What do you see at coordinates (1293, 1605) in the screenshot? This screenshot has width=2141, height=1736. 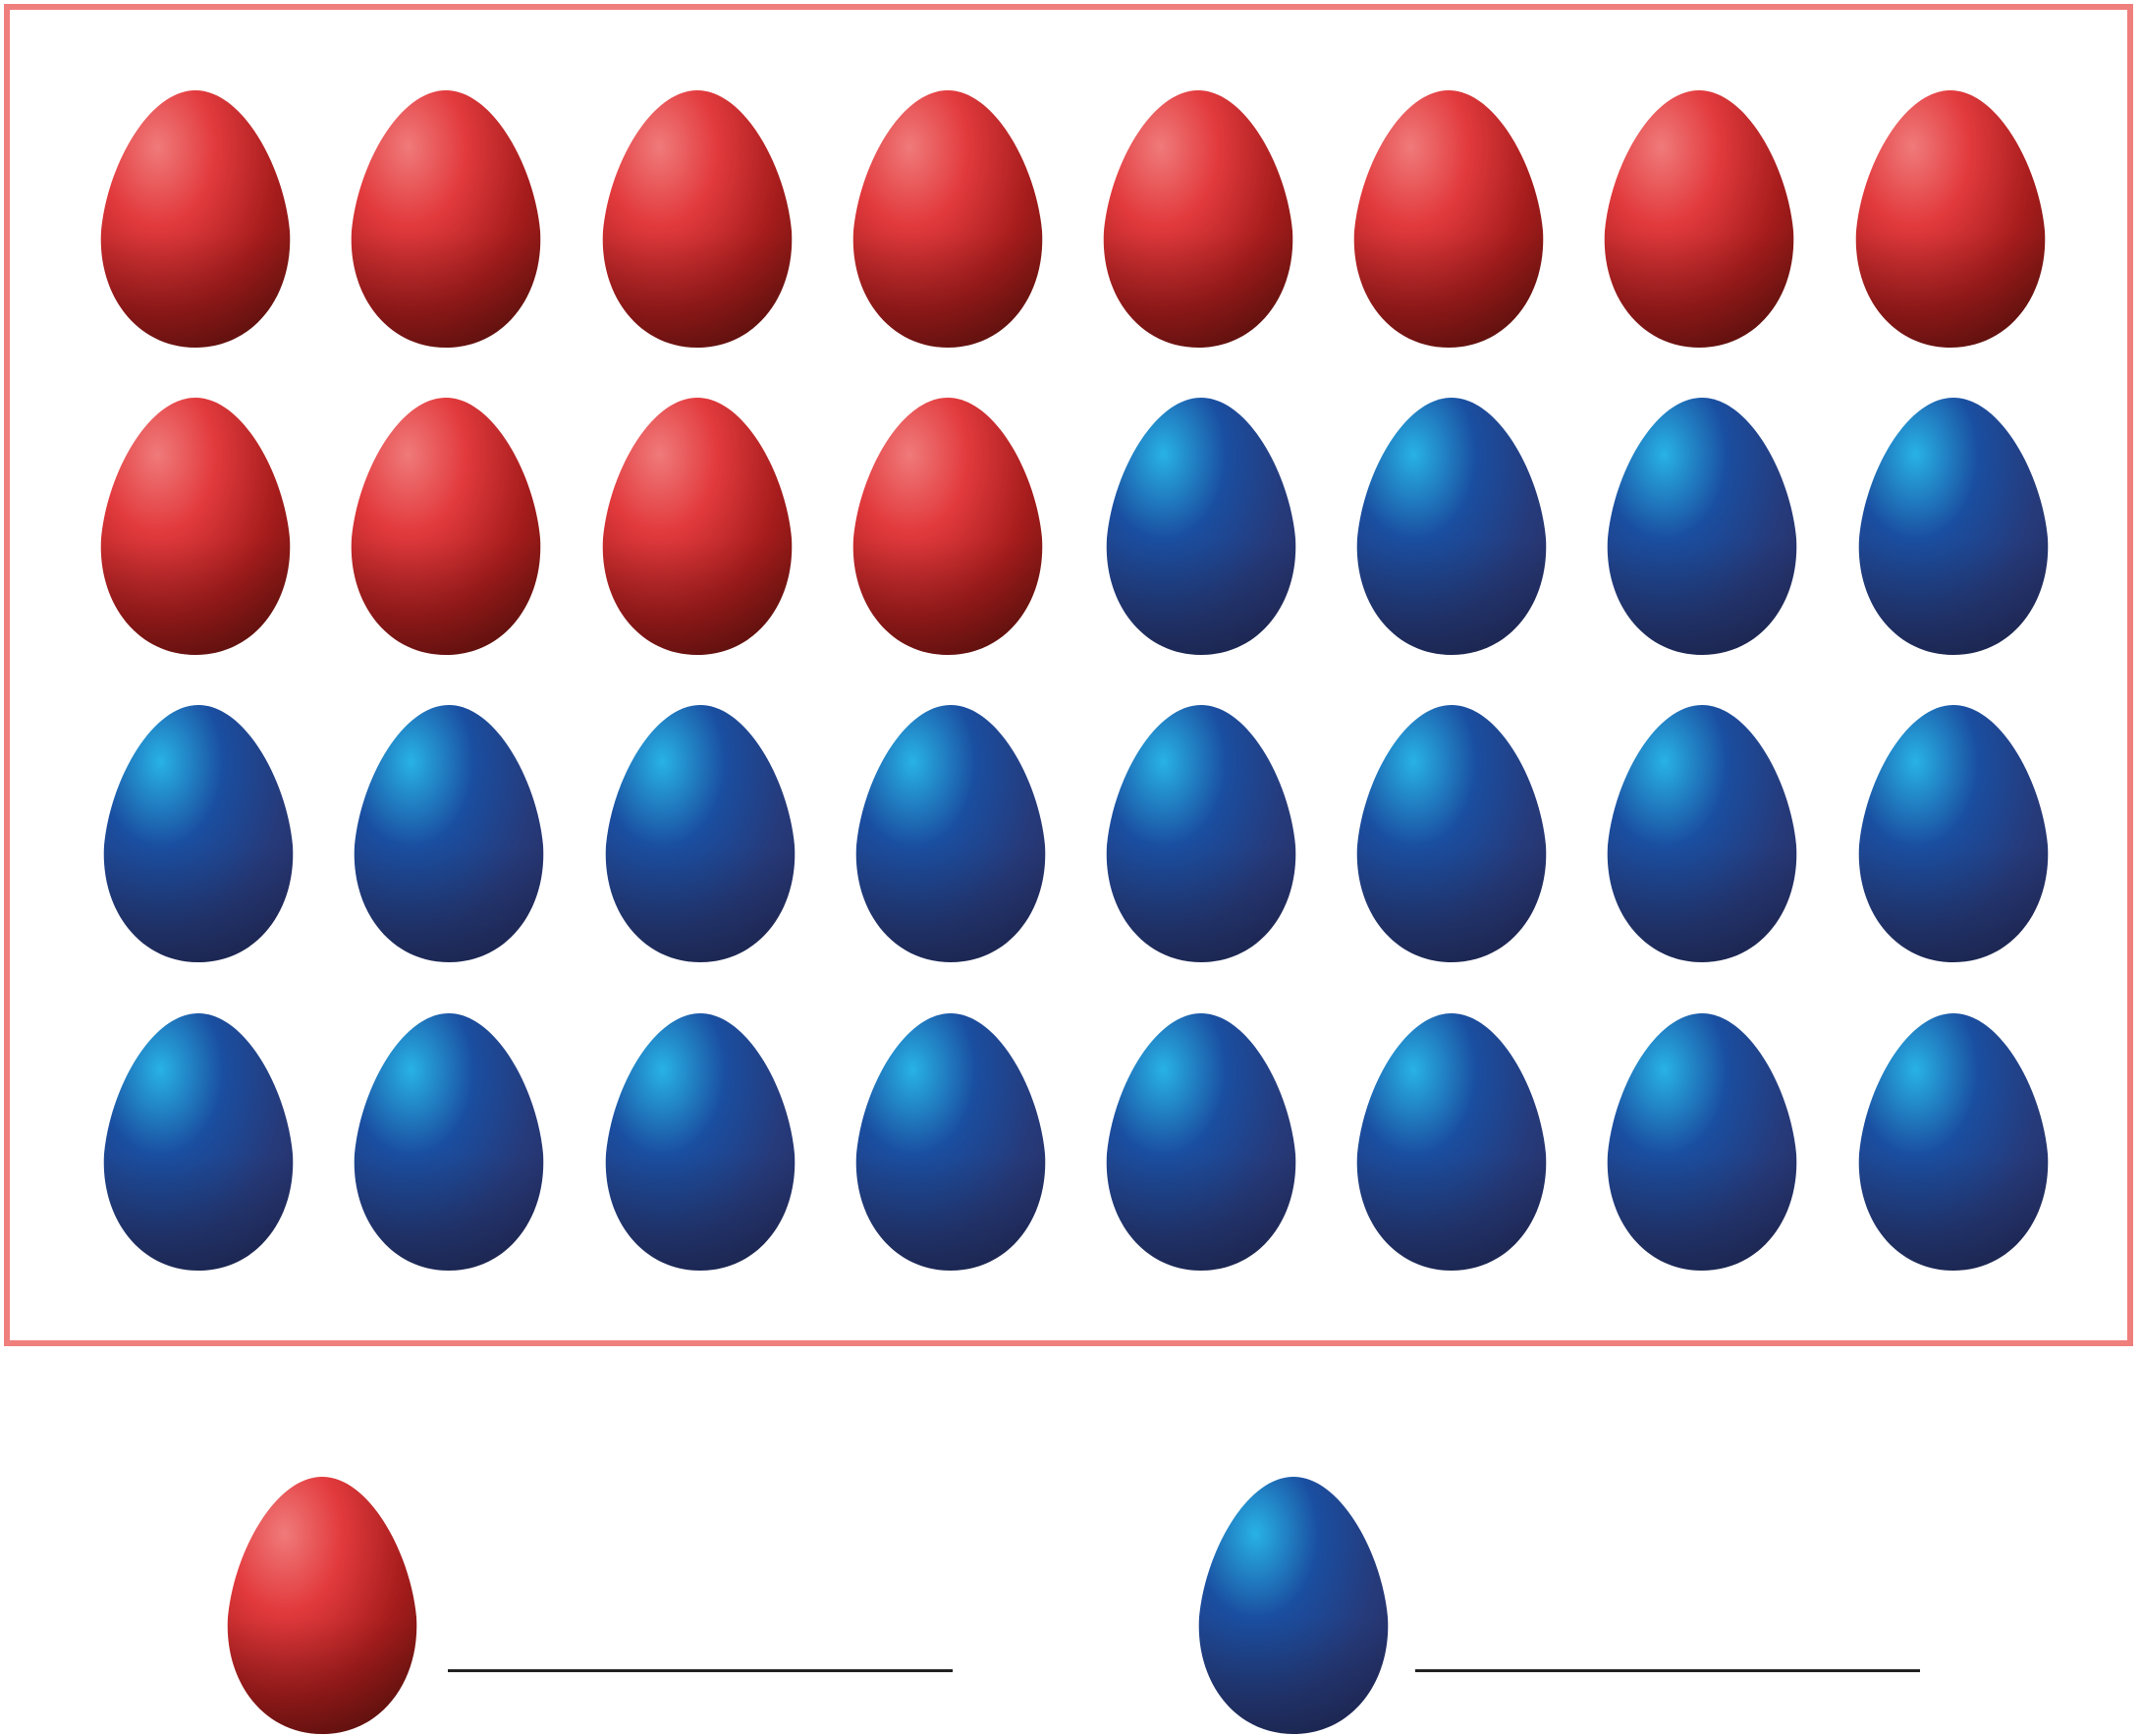 I see `legend-blue-egg` at bounding box center [1293, 1605].